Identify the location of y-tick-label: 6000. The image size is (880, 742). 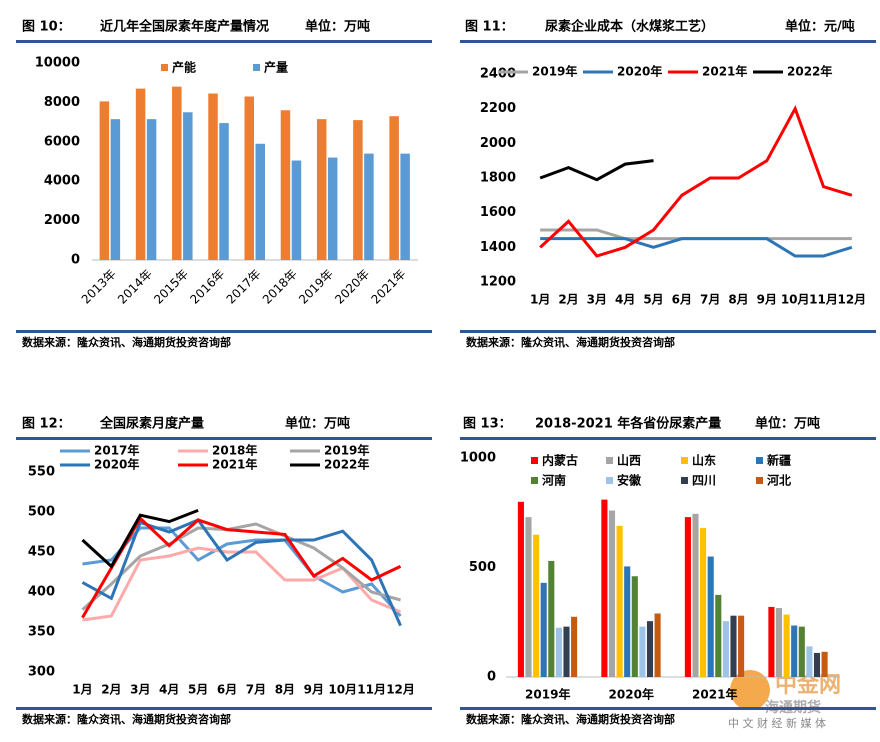
(62, 141).